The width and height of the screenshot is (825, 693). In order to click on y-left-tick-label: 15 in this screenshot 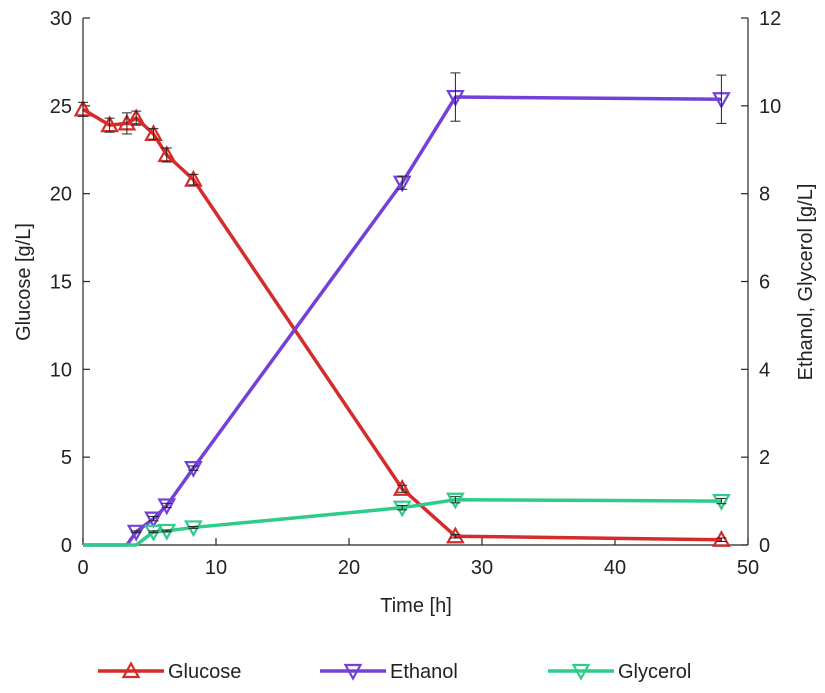, I will do `click(61, 283)`.